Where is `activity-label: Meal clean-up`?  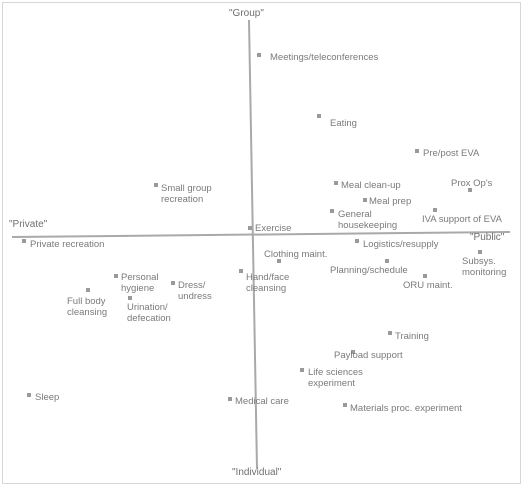
activity-label: Meal clean-up is located at coordinates (371, 185).